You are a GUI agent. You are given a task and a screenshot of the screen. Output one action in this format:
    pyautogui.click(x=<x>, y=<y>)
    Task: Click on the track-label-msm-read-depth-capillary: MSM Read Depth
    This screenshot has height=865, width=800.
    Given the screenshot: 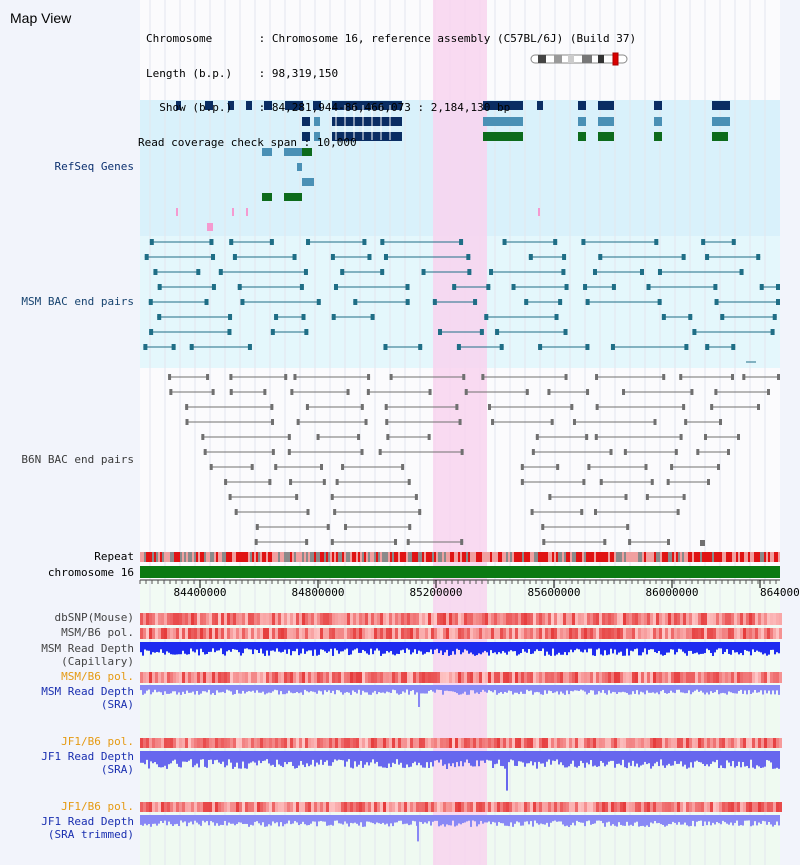 What is the action you would take?
    pyautogui.click(x=87, y=648)
    